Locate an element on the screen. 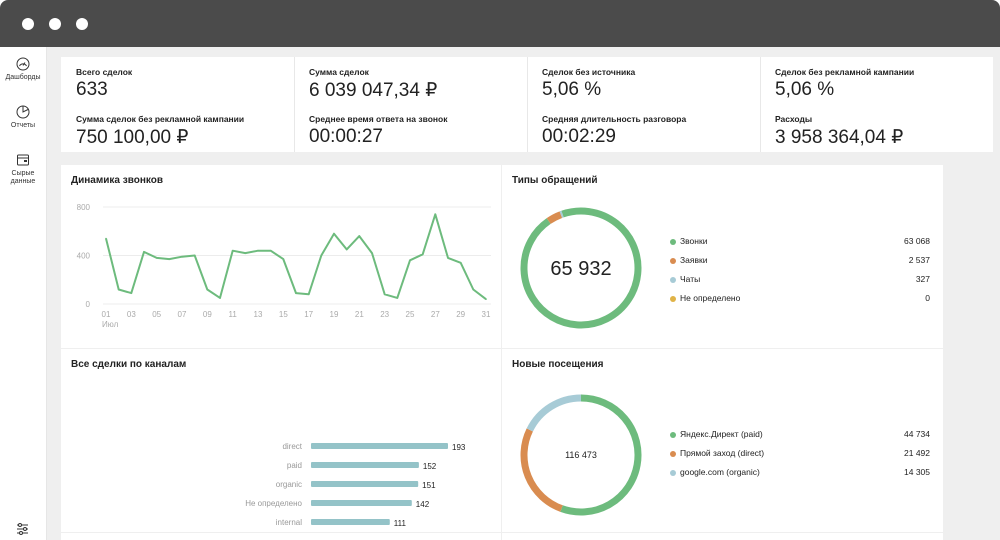 Image resolution: width=1000 pixels, height=540 pixels. bar-value-label: 152 is located at coordinates (430, 466).